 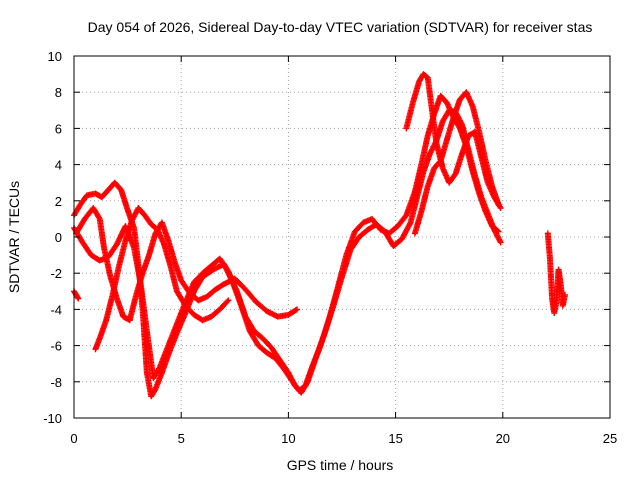 What do you see at coordinates (52, 418) in the screenshot?
I see `y-tick-label: -10` at bounding box center [52, 418].